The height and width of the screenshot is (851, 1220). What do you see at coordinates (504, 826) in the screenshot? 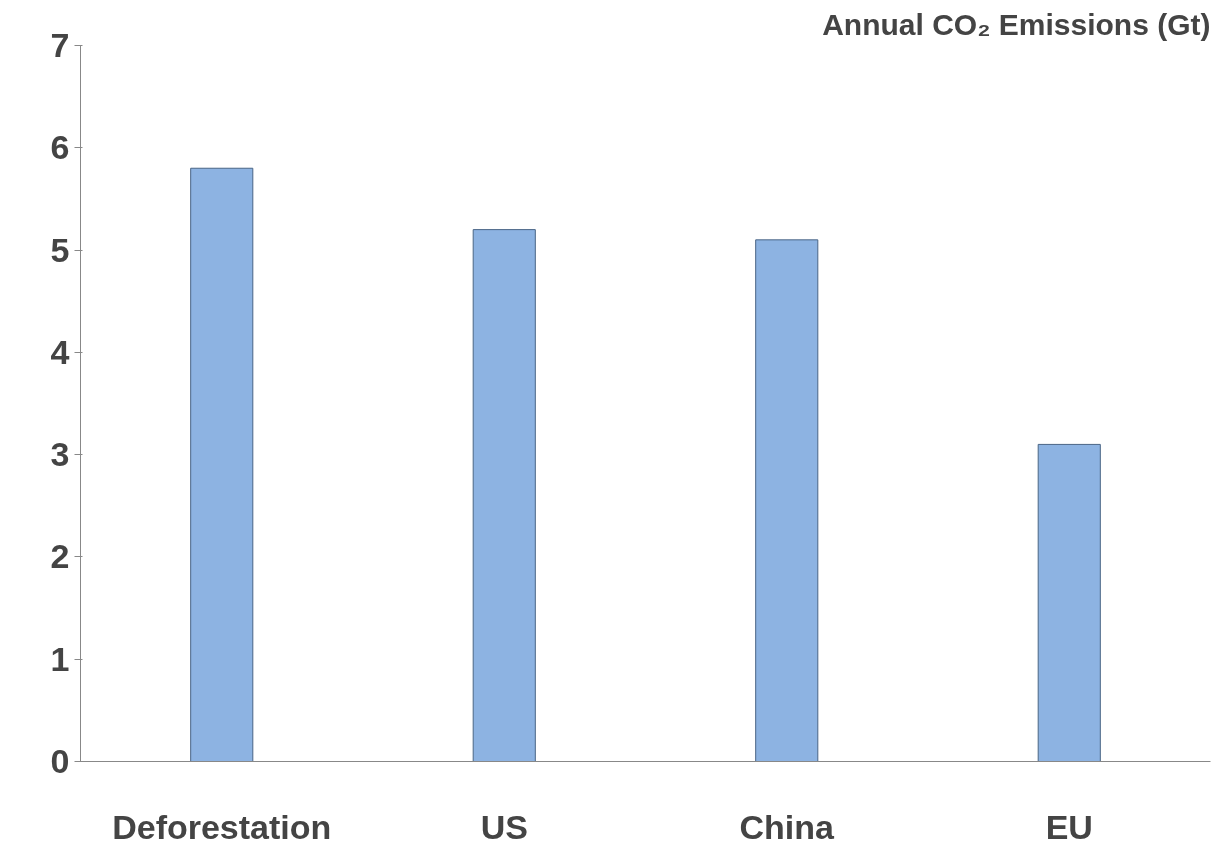
I see `x-tick-label: US` at bounding box center [504, 826].